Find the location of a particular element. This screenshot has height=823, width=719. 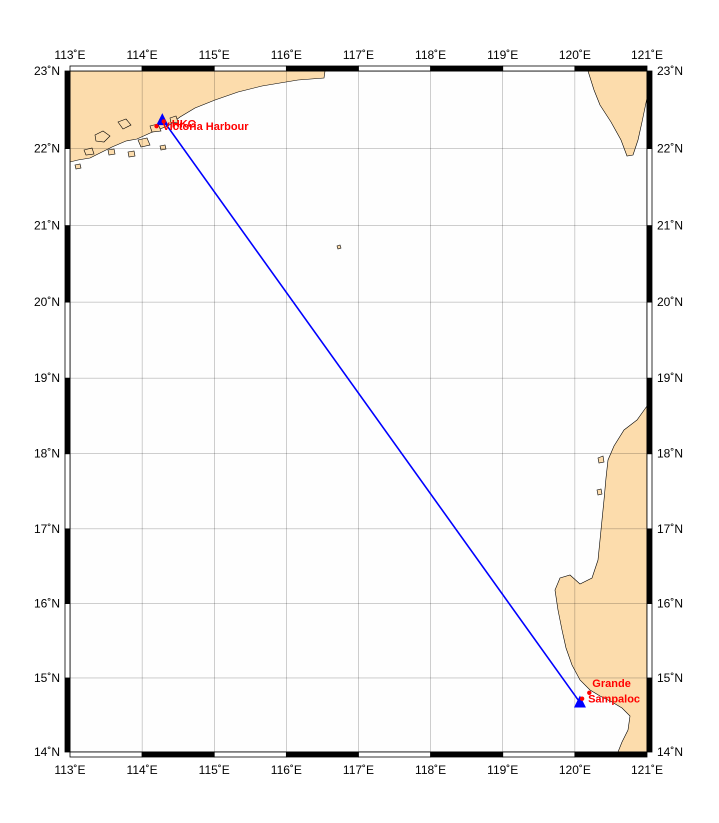

lon-tick-label-top: 118˚E is located at coordinates (430, 55).